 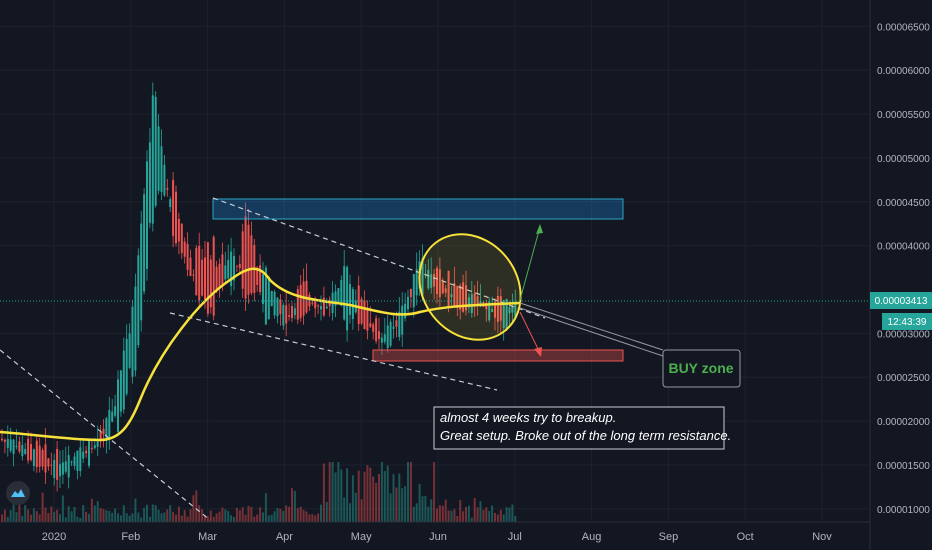 What do you see at coordinates (822, 537) in the screenshot?
I see `x-tick-label: Nov` at bounding box center [822, 537].